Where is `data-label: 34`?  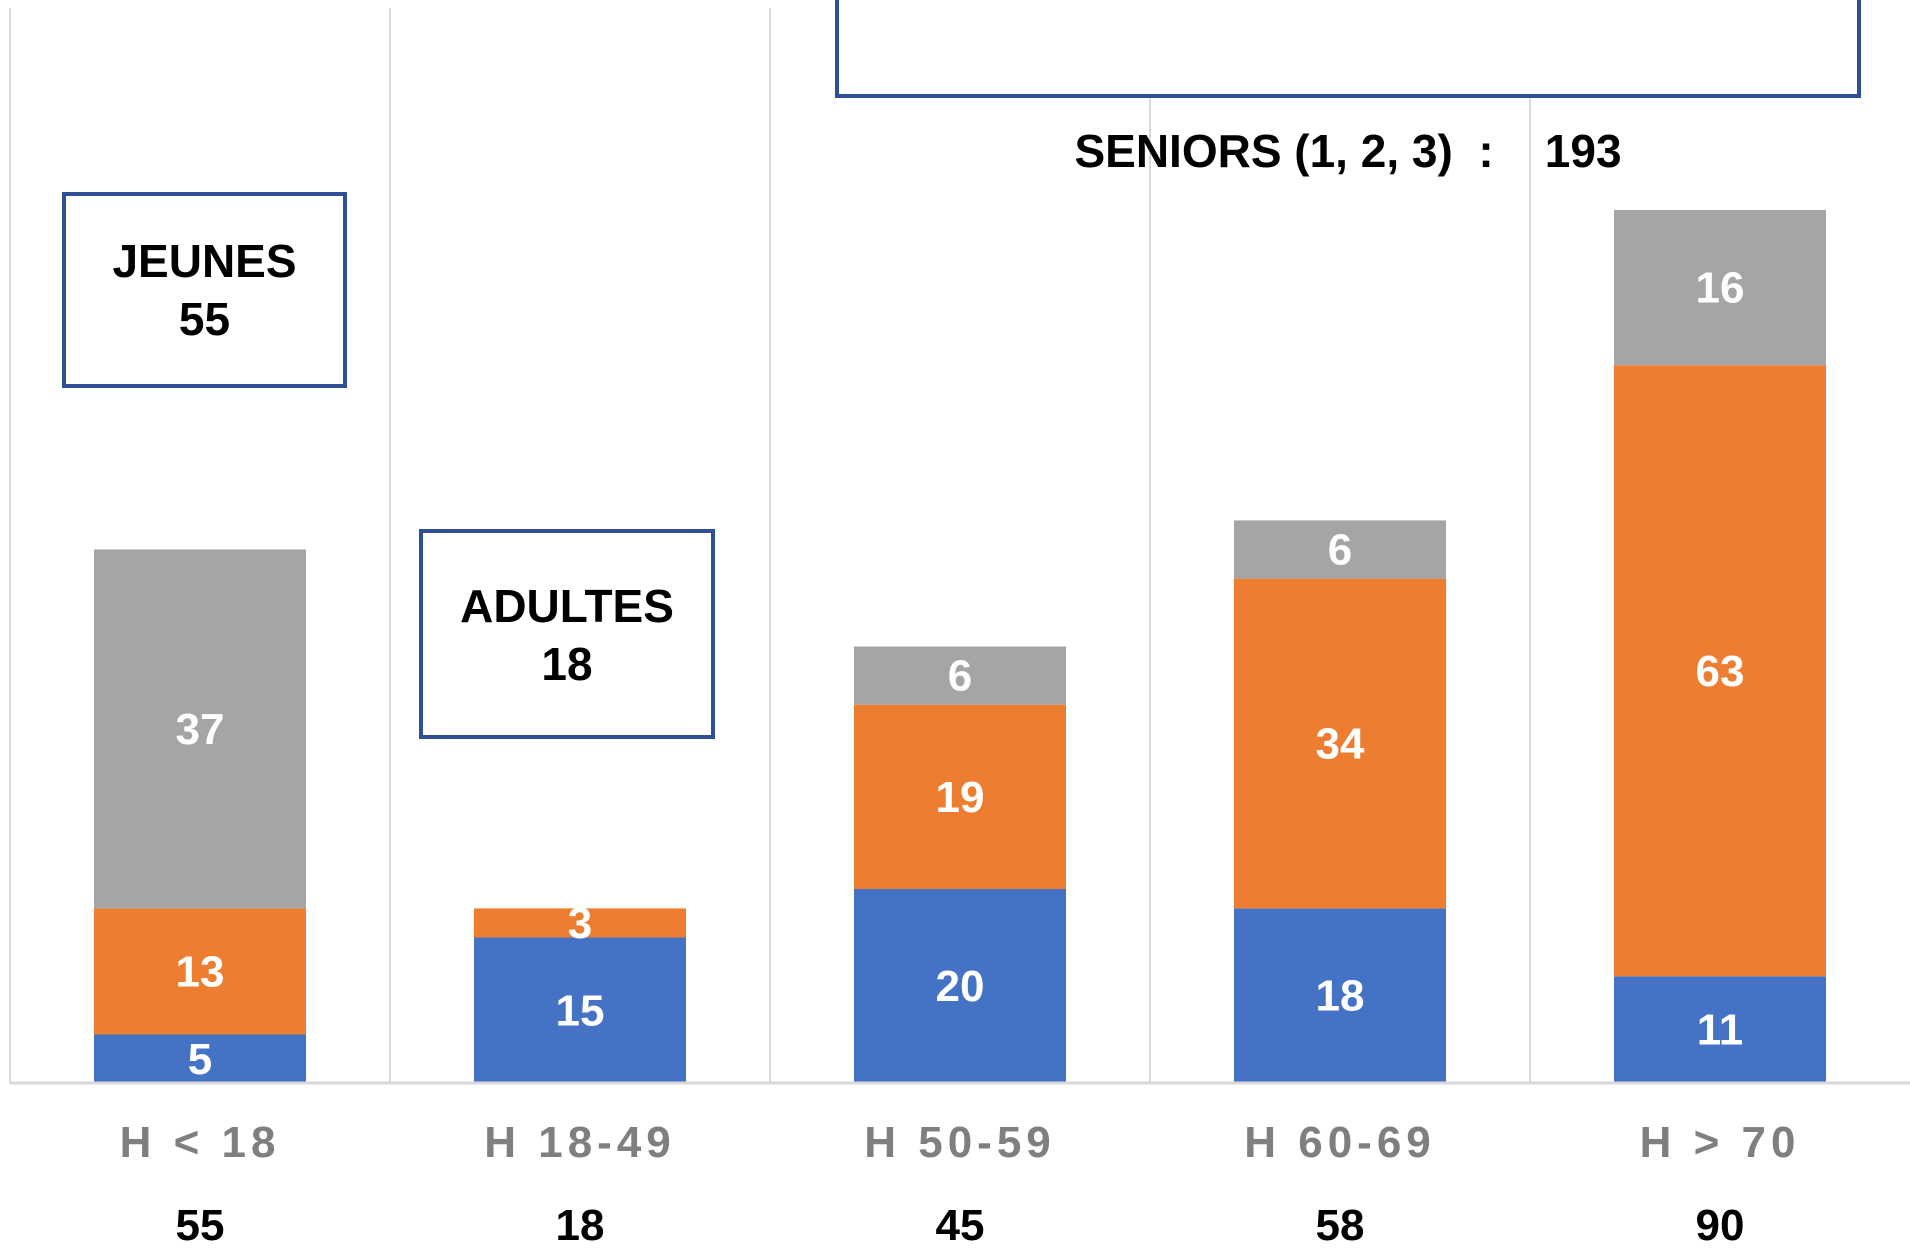
data-label: 34 is located at coordinates (1340, 744).